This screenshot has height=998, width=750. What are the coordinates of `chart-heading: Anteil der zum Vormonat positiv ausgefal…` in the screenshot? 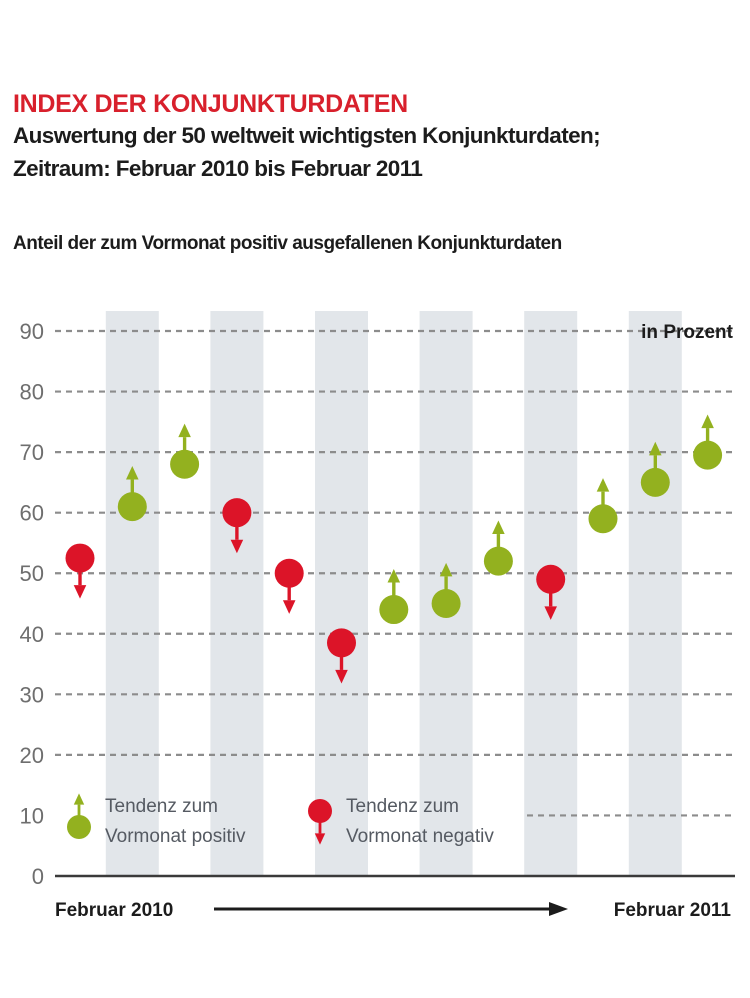 It's located at (287, 243).